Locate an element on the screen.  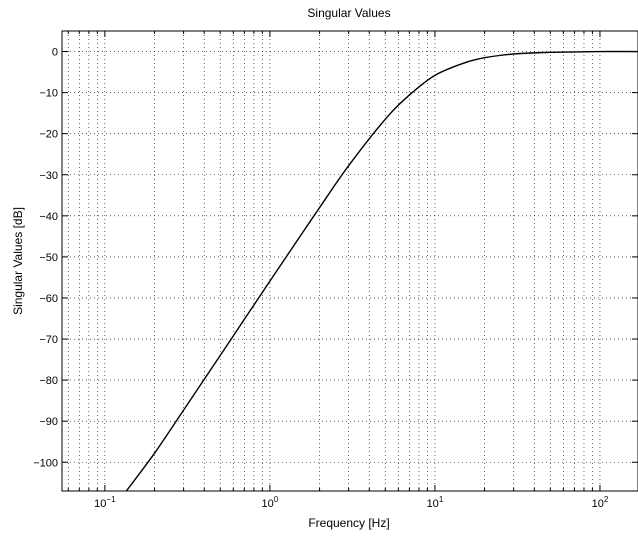
chart-title: Singular Values is located at coordinates (348, 13).